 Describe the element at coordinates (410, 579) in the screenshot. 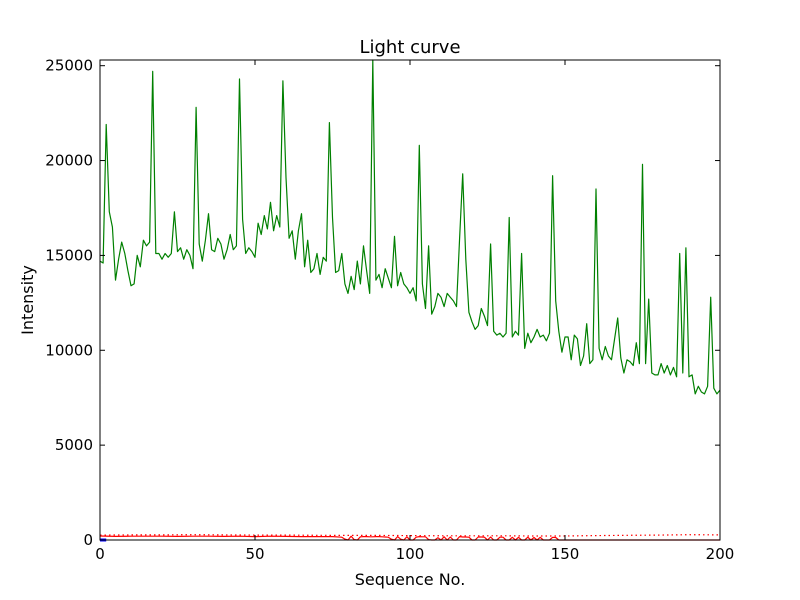

I see `x-axis-label: Sequence No.` at that location.